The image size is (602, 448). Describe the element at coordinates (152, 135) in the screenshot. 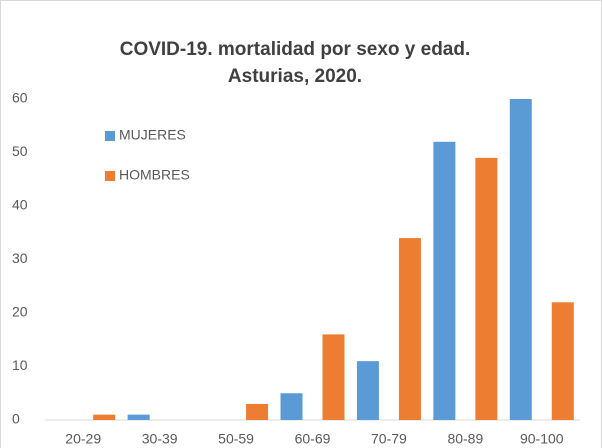

I see `legend-label: MUJERES` at that location.